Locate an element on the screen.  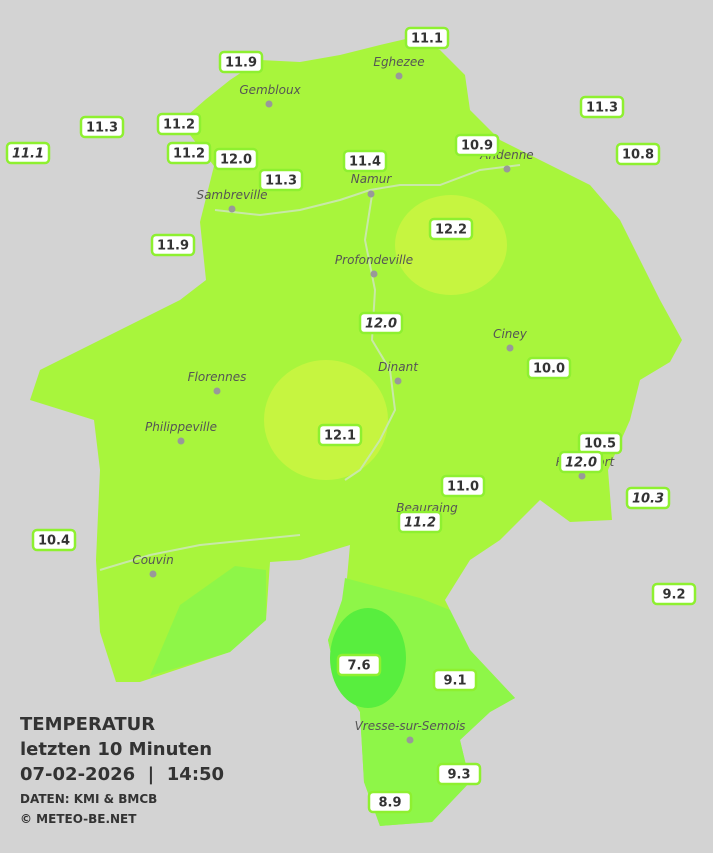
station-value: 12.1 is located at coordinates (340, 436).